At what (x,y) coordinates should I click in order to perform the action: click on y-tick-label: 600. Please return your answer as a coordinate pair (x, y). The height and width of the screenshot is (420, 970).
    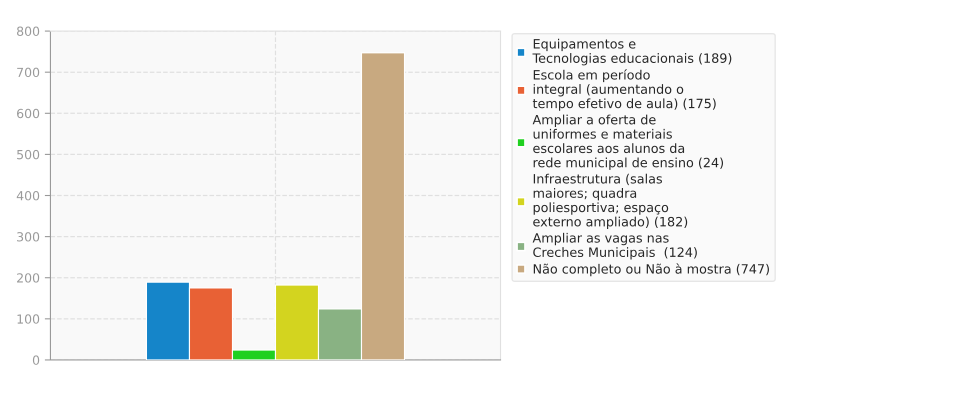
    Looking at the image, I should click on (28, 113).